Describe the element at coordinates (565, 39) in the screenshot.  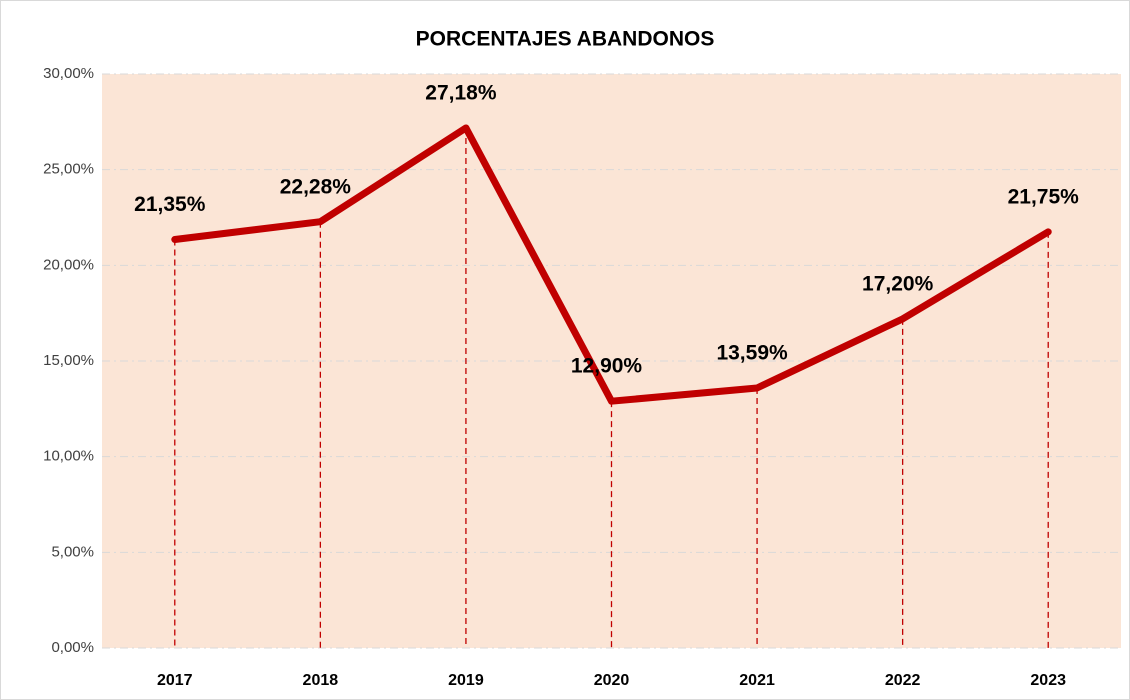
I see `chart-title: PORCENTAJES ABANDONOS` at that location.